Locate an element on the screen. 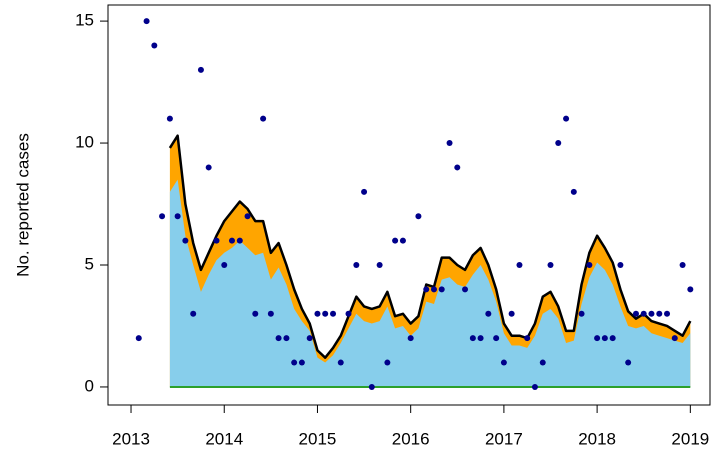 The image size is (719, 460). x-tick-label: 2013 is located at coordinates (131, 438).